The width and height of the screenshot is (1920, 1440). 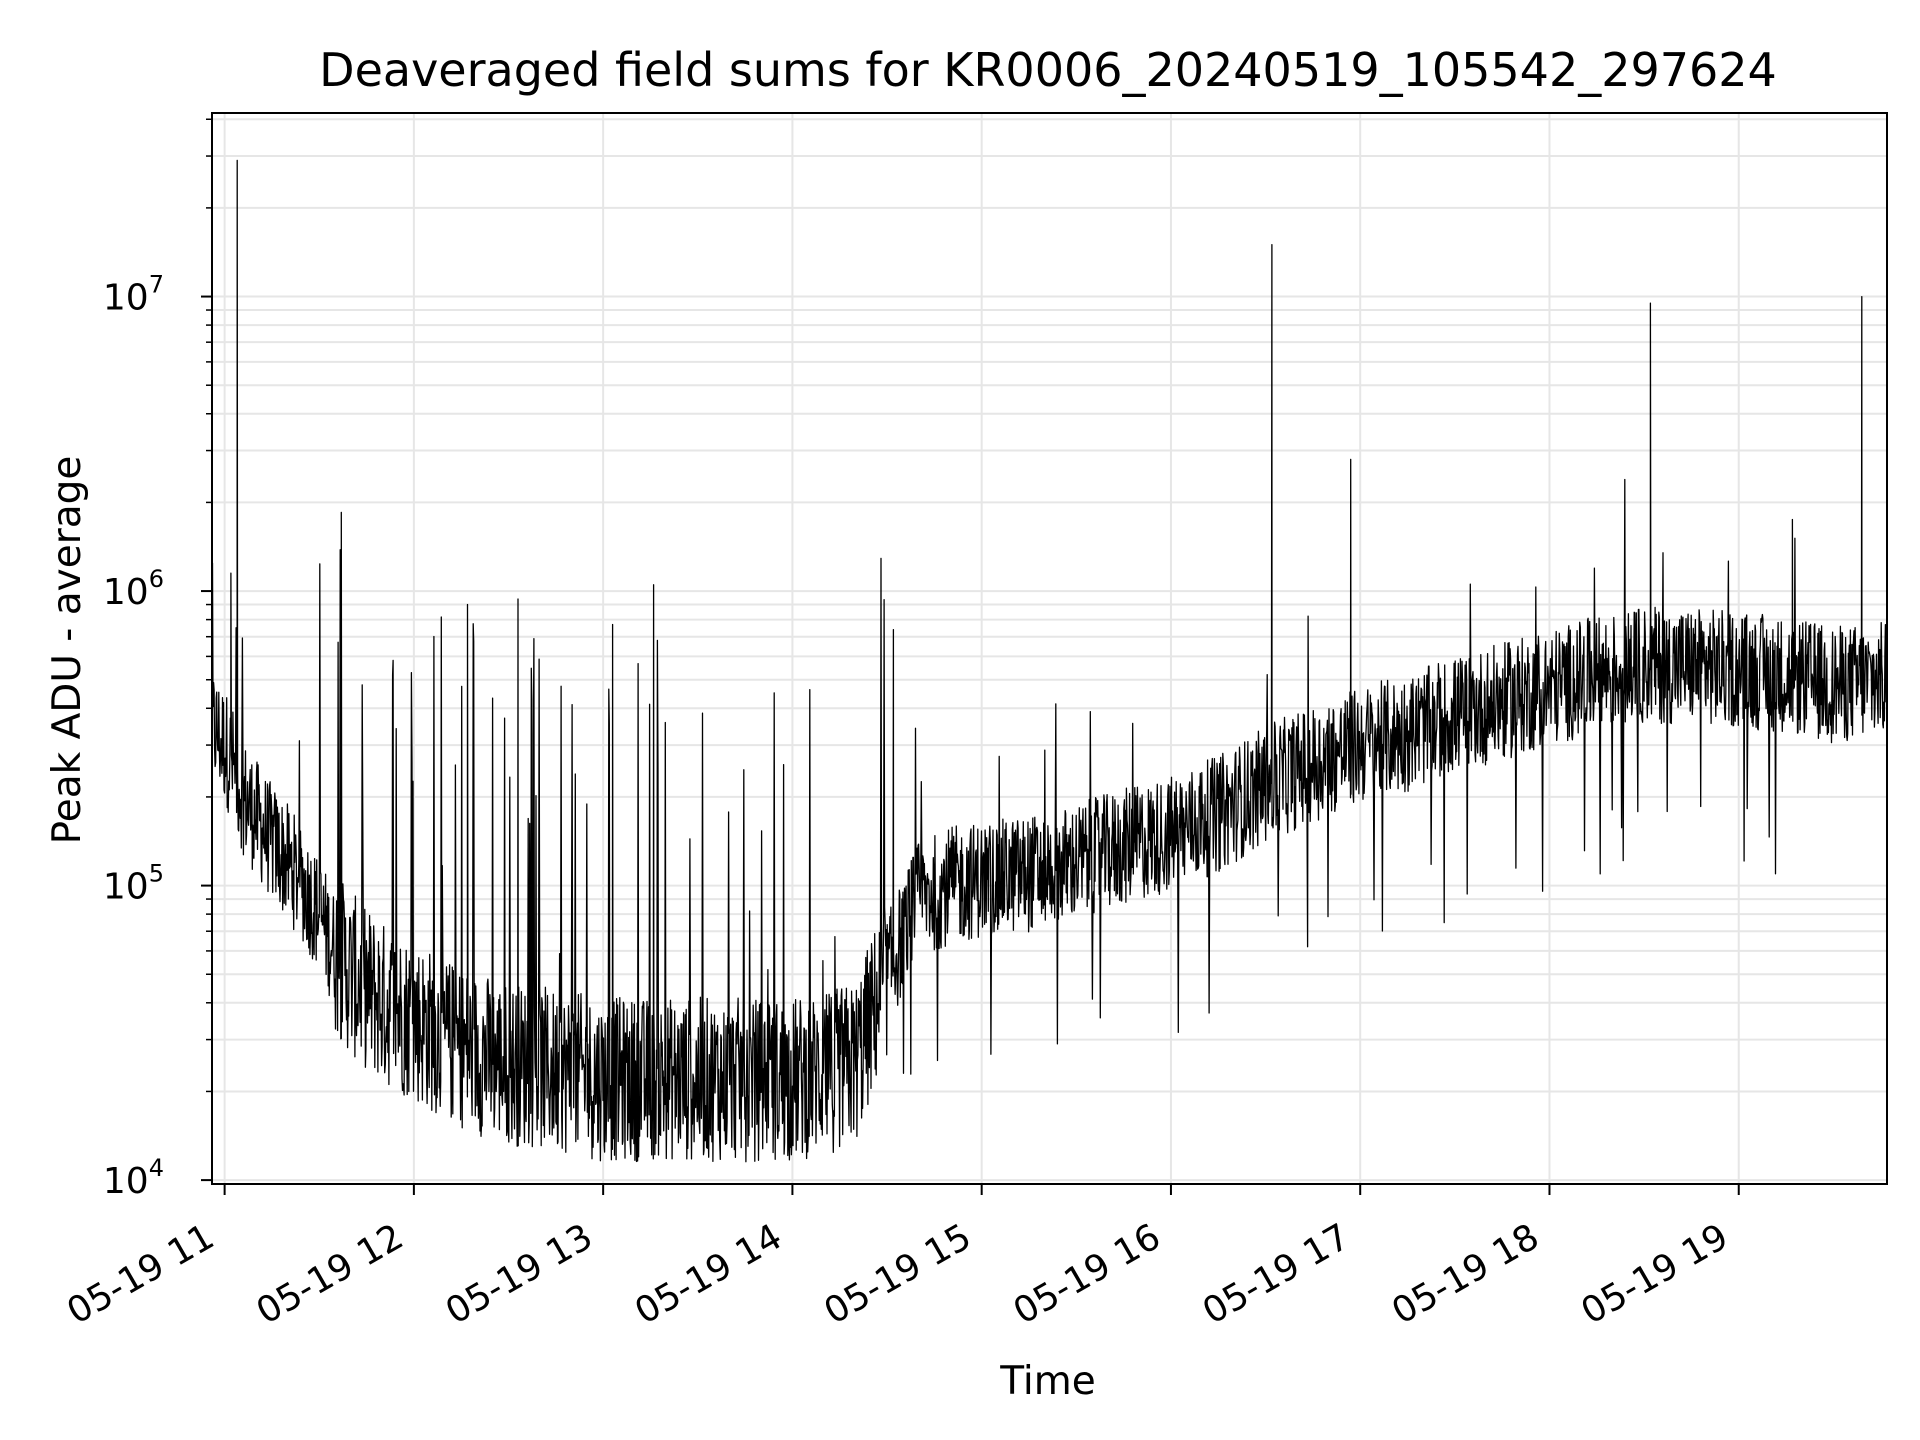 What do you see at coordinates (1047, 1381) in the screenshot?
I see `x-axis-label: Time` at bounding box center [1047, 1381].